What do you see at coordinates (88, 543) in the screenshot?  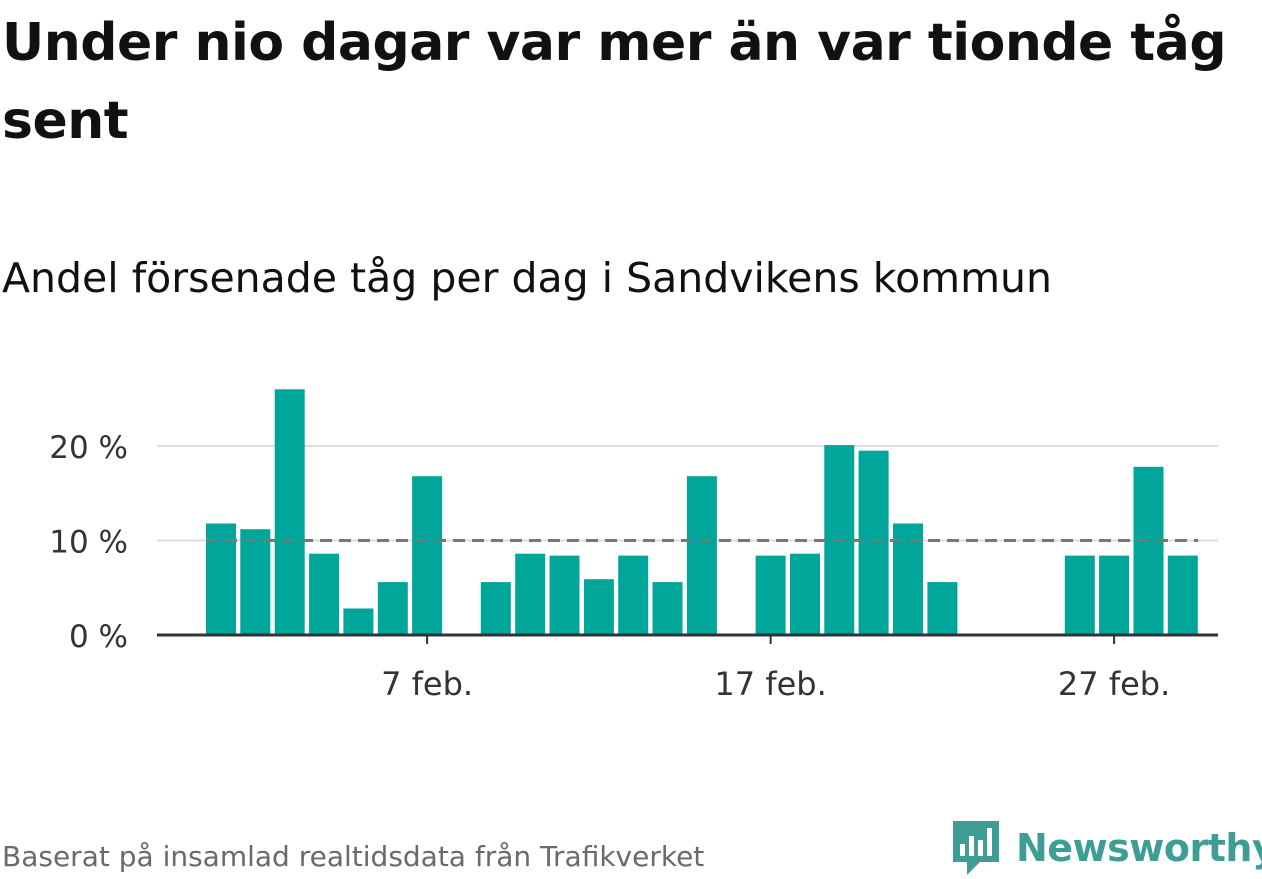 I see `y-tick-label: 10 %` at bounding box center [88, 543].